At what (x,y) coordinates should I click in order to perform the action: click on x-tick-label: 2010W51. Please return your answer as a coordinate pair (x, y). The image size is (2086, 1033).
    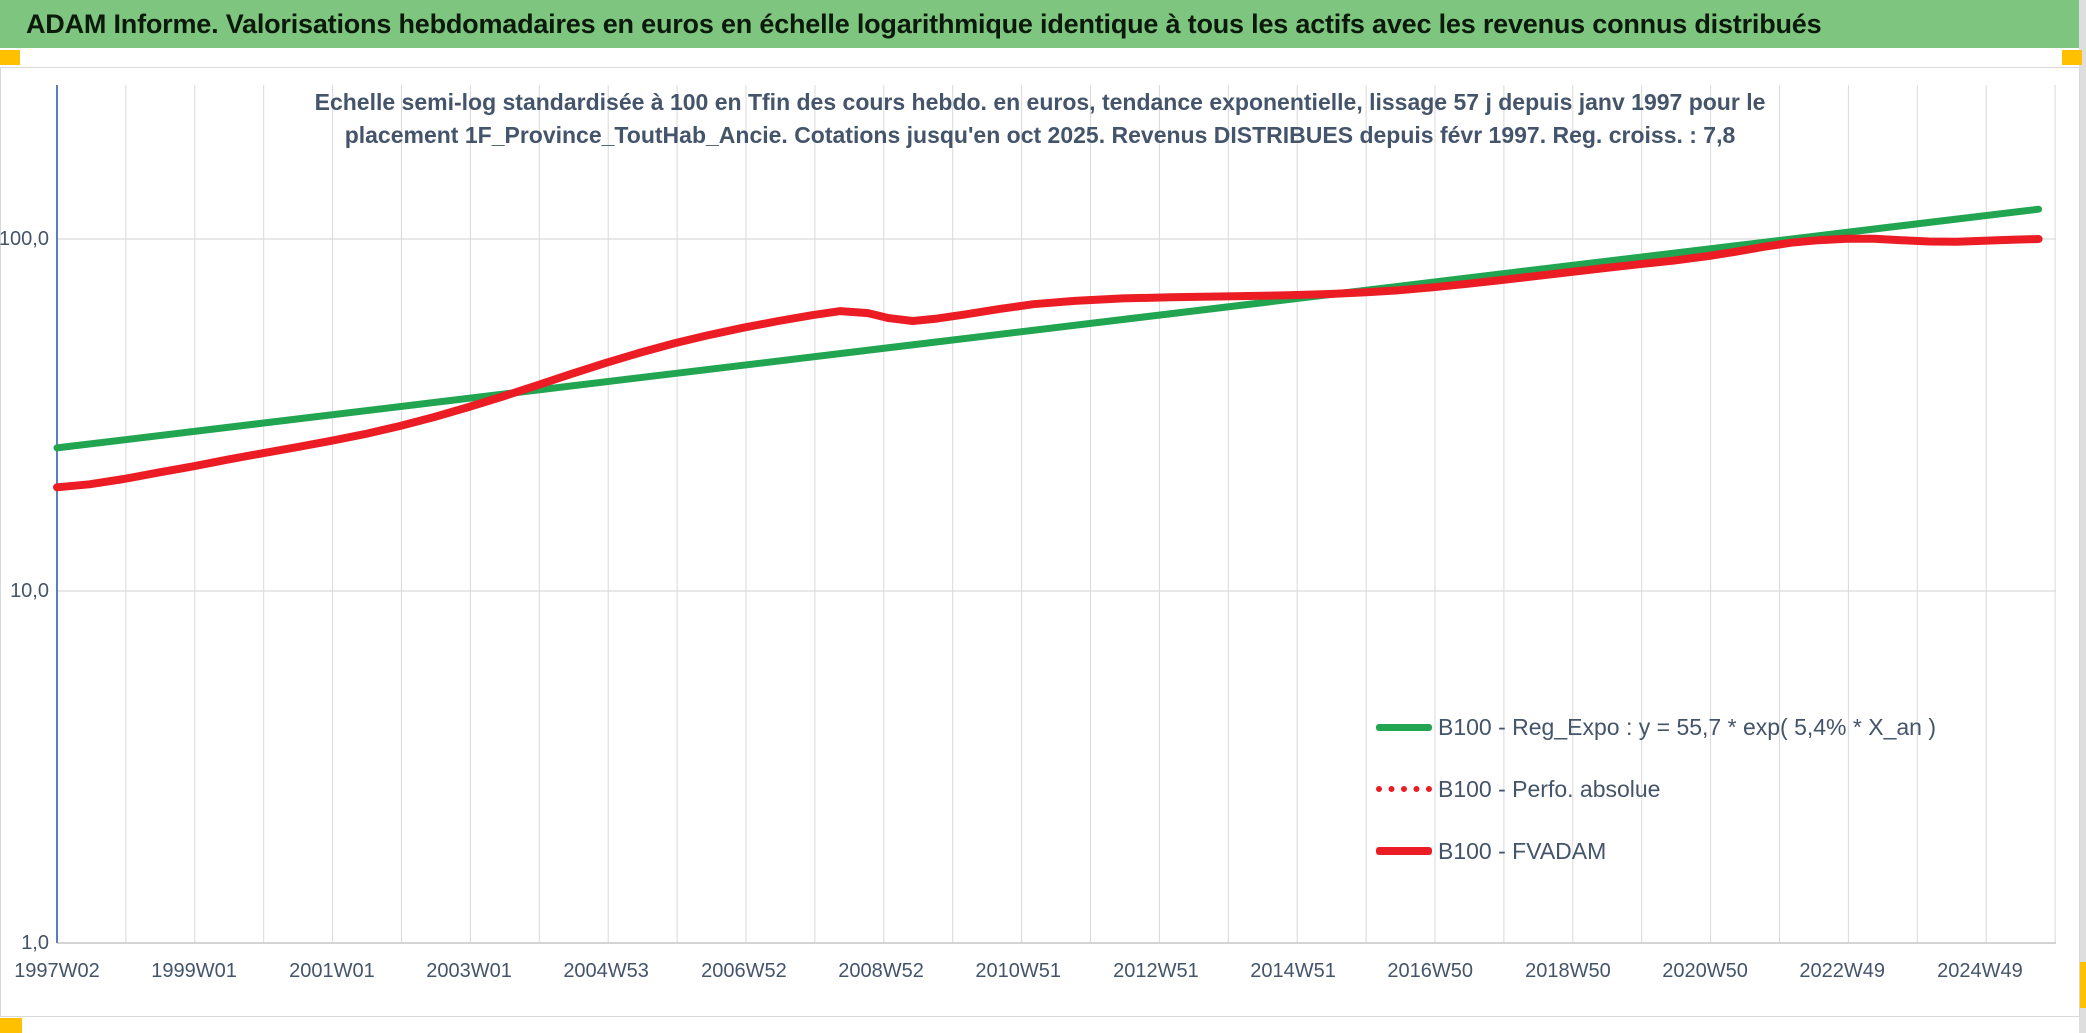
    Looking at the image, I should click on (1018, 971).